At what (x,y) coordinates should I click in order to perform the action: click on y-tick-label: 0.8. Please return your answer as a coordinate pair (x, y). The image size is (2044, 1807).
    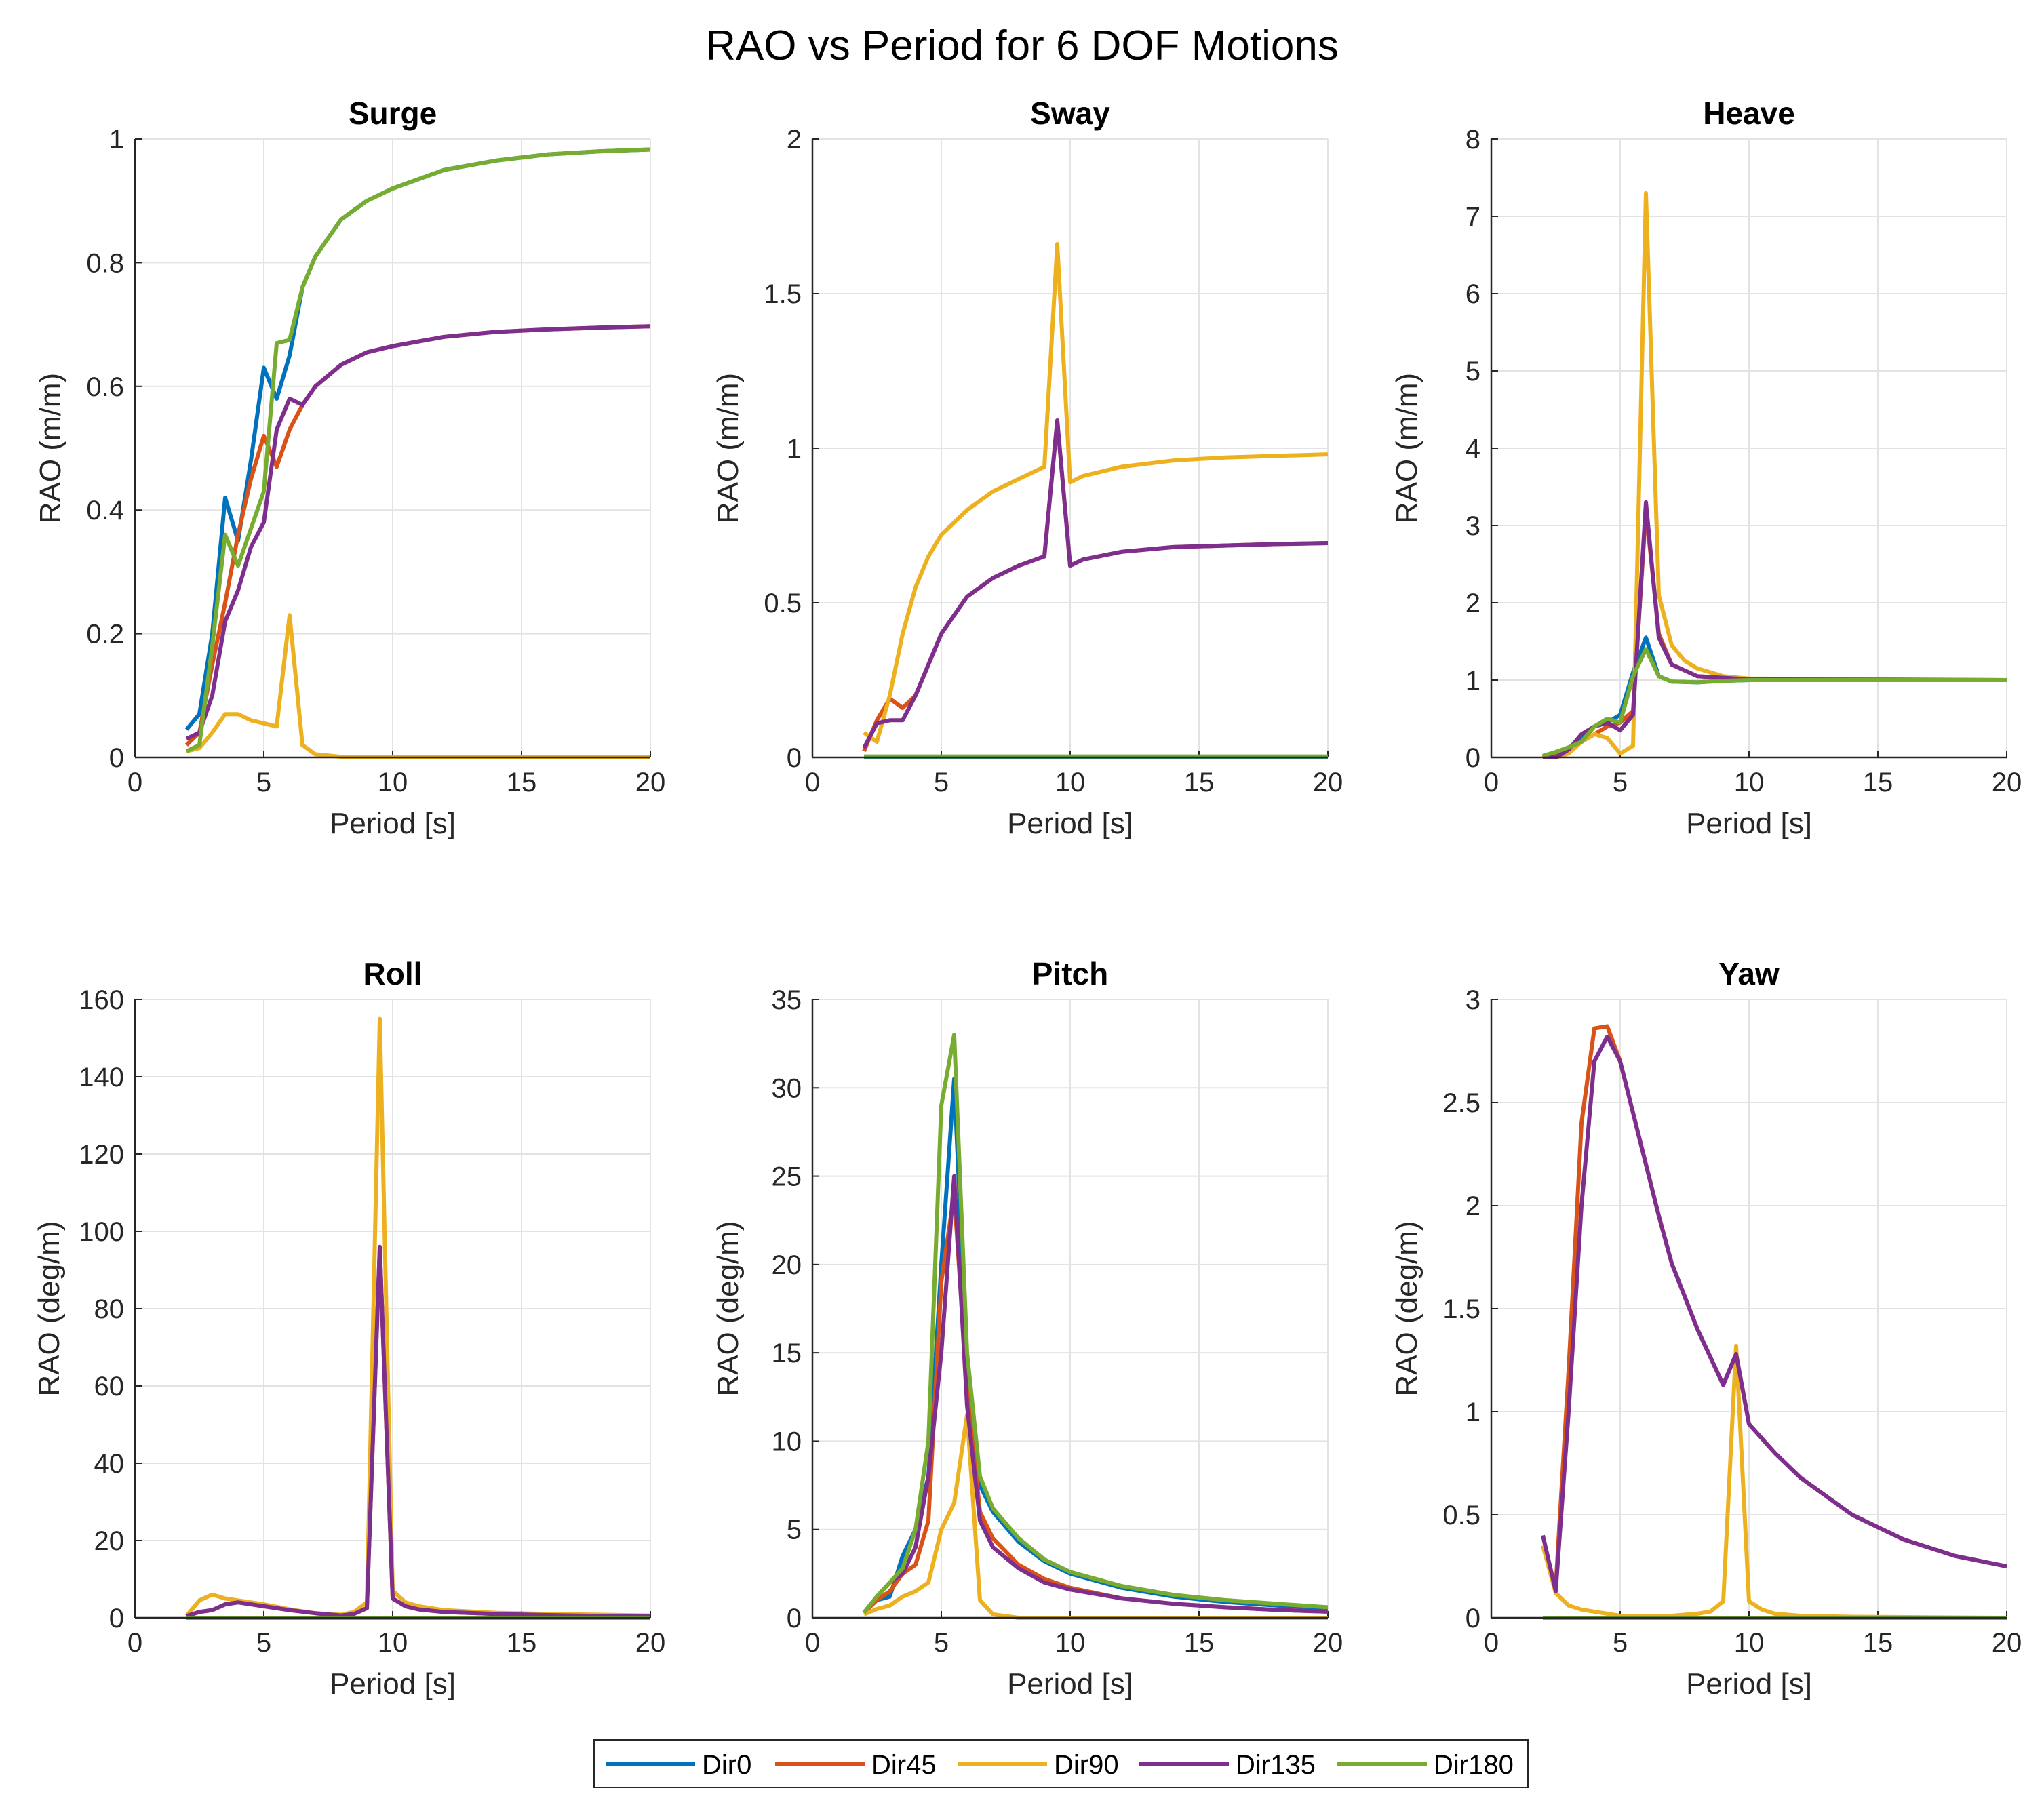
    Looking at the image, I should click on (105, 263).